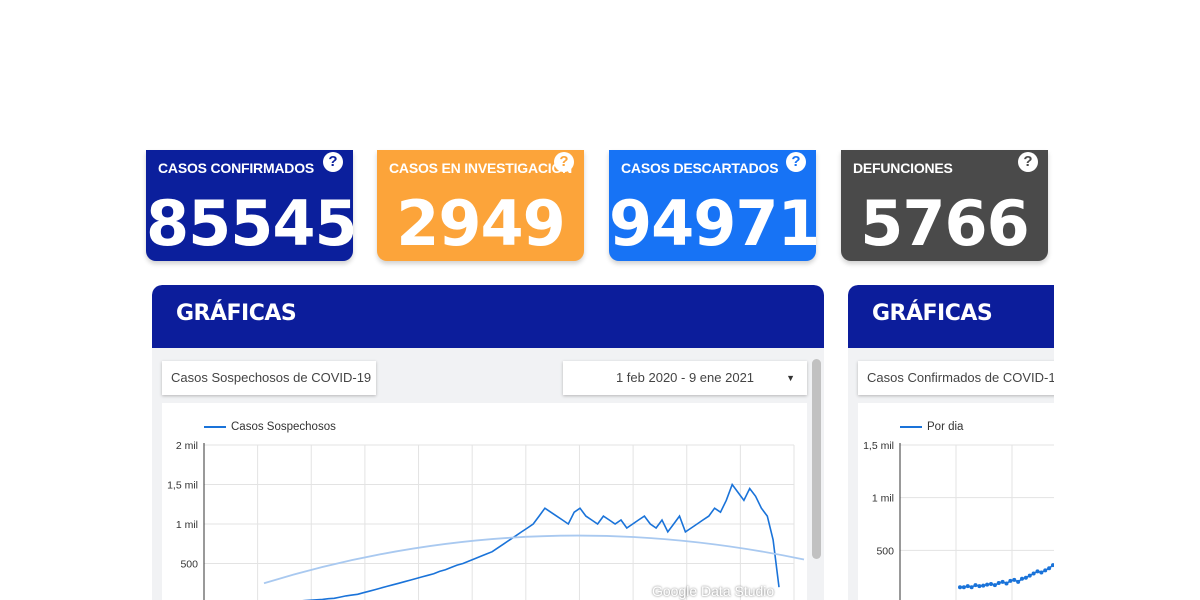 The image size is (1200, 600). I want to click on y-tick-label: 2 mil, so click(187, 446).